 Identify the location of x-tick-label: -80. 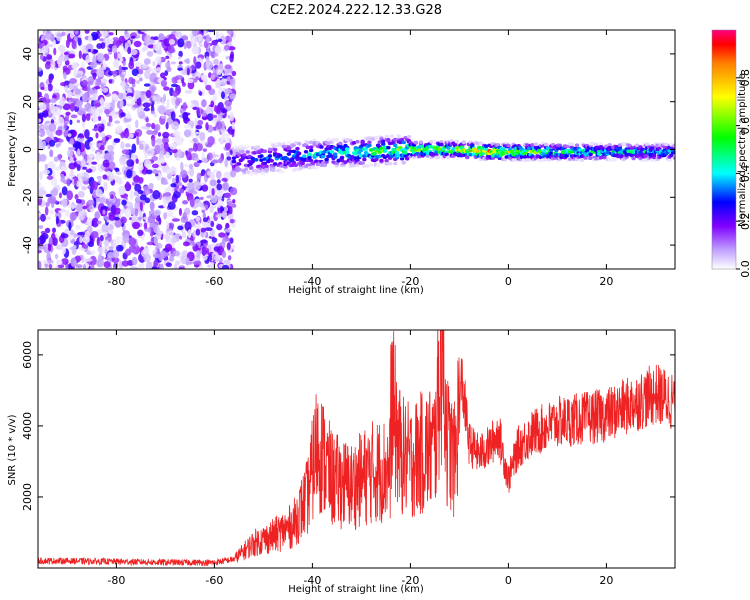
(116, 281).